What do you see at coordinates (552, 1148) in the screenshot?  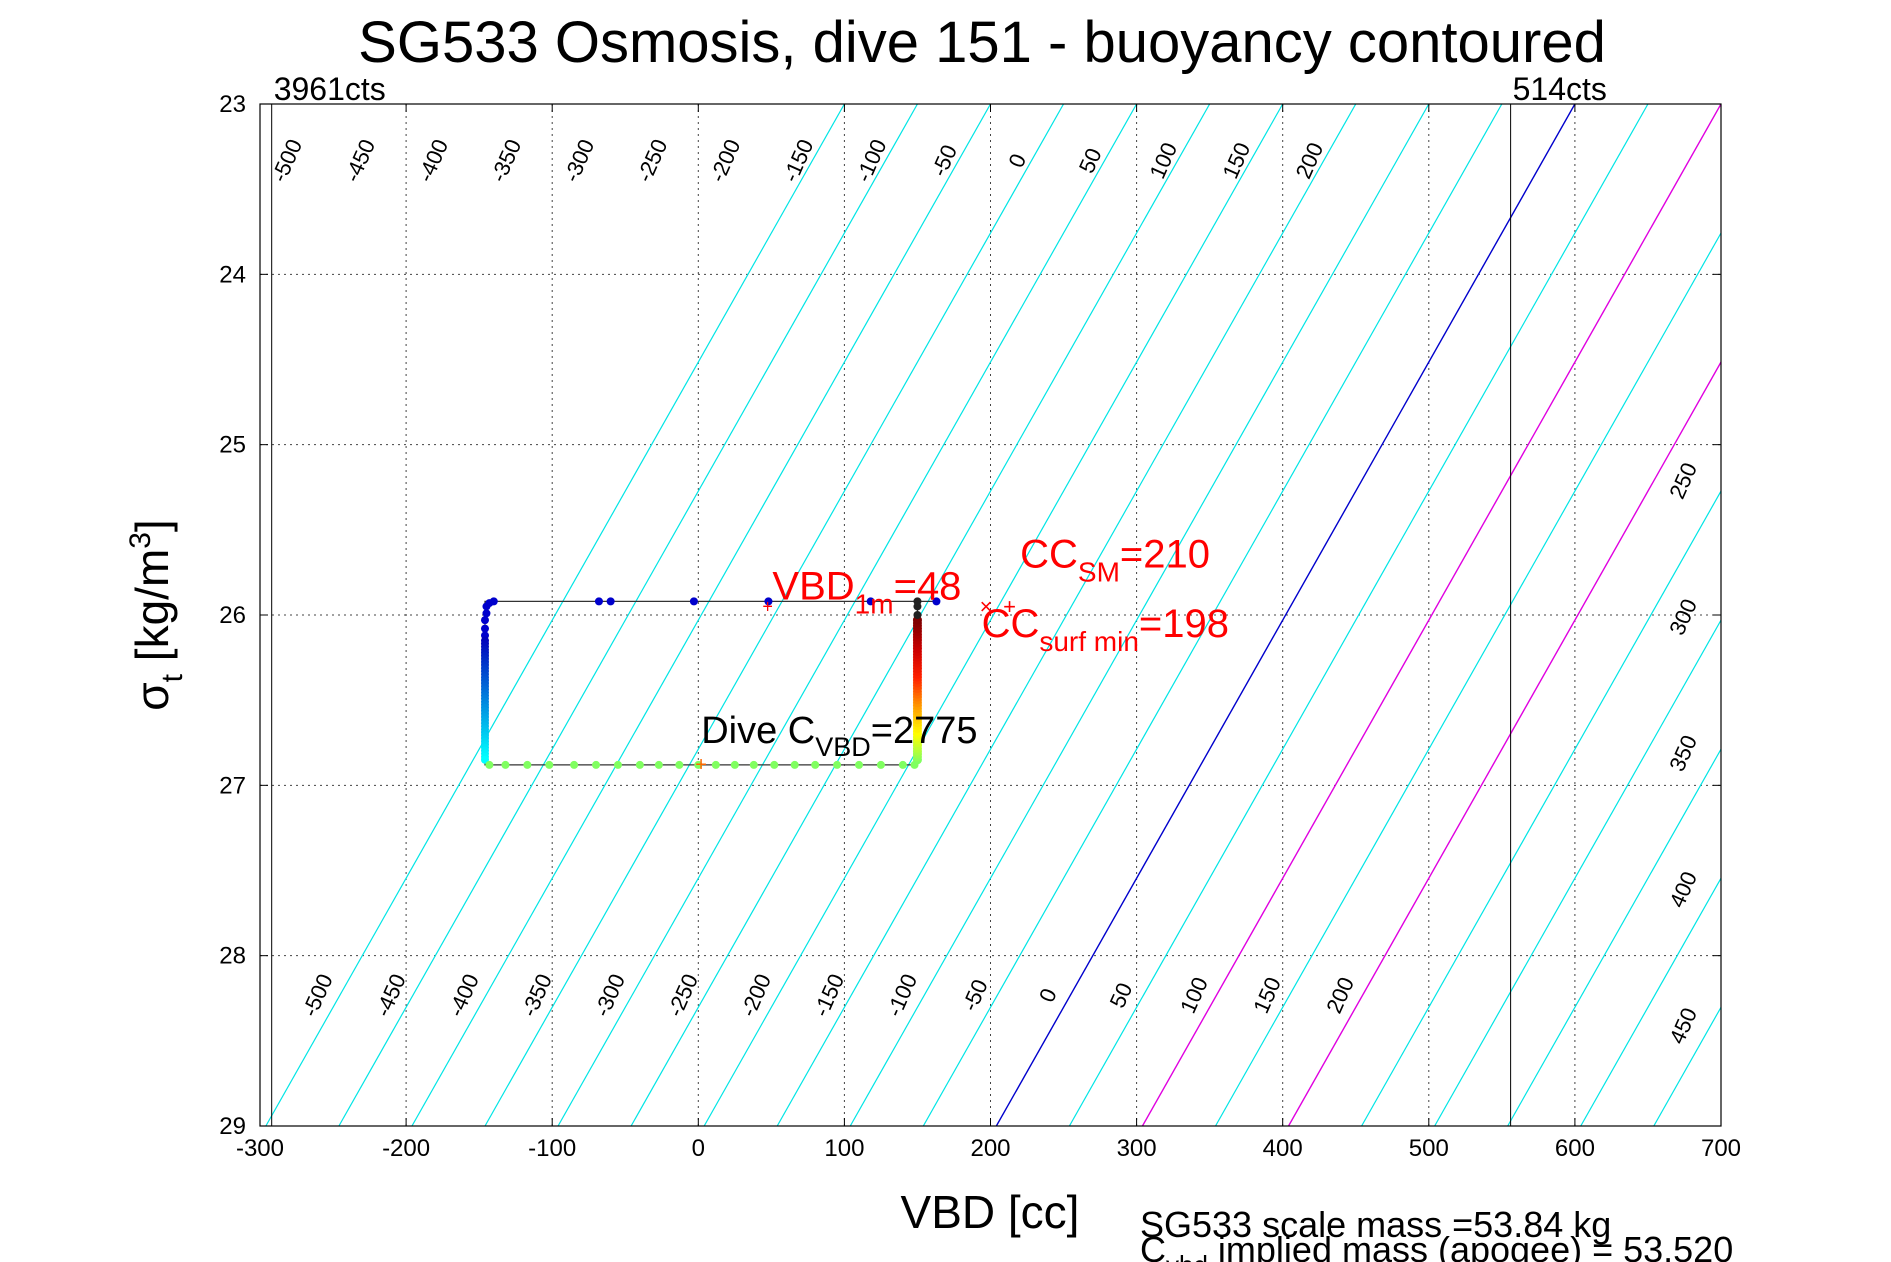 I see `x-tick-label: -100` at bounding box center [552, 1148].